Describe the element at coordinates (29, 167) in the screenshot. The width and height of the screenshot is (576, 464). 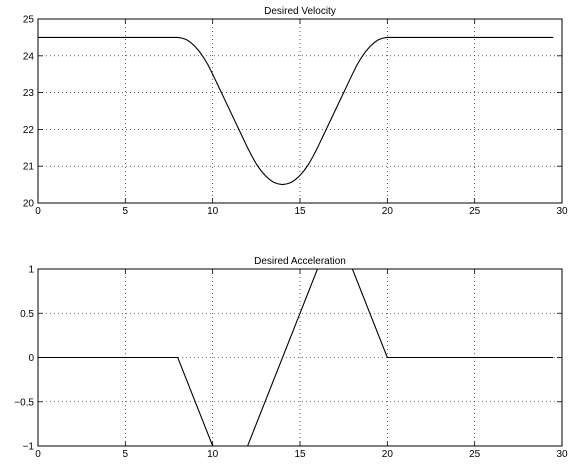
I see `velocity-y-tick-label: 21` at that location.